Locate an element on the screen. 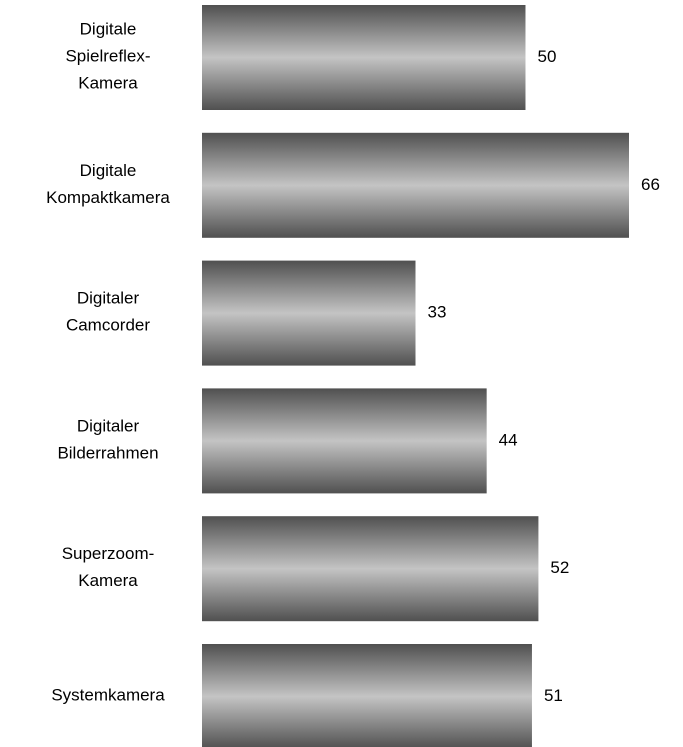 The image size is (683, 747). category-label: Digitaler Bilderrahmen is located at coordinates (107, 440).